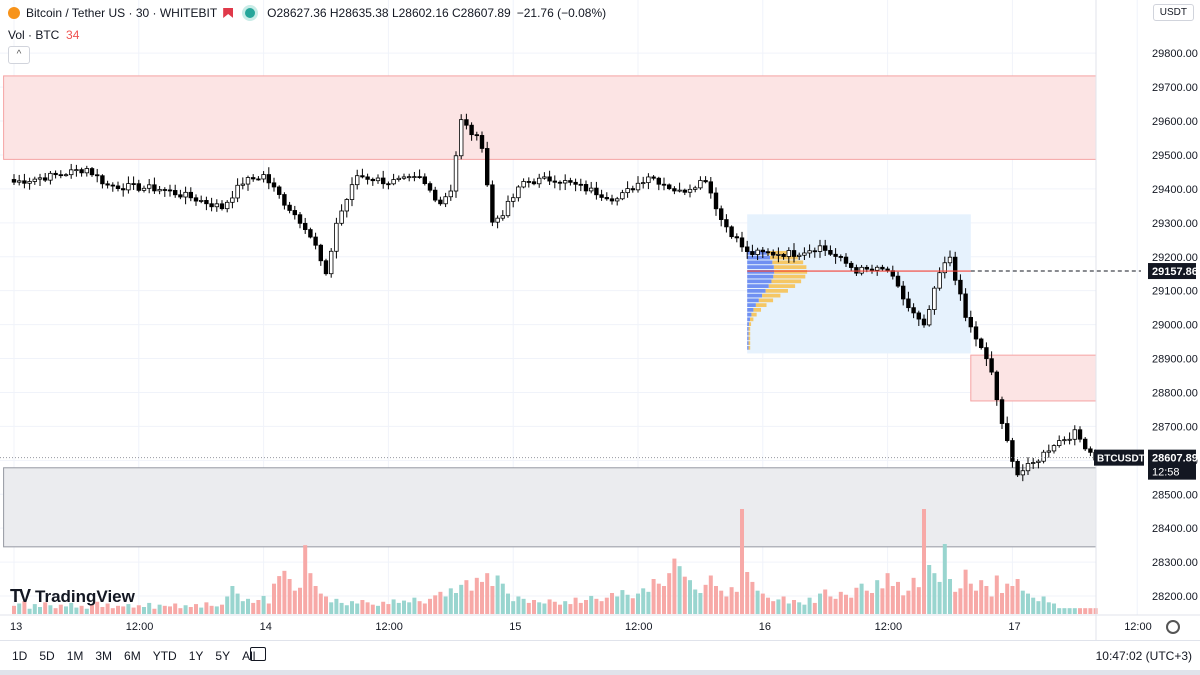 The height and width of the screenshot is (675, 1200). I want to click on price-tick-label: 28500.00, so click(1175, 495).